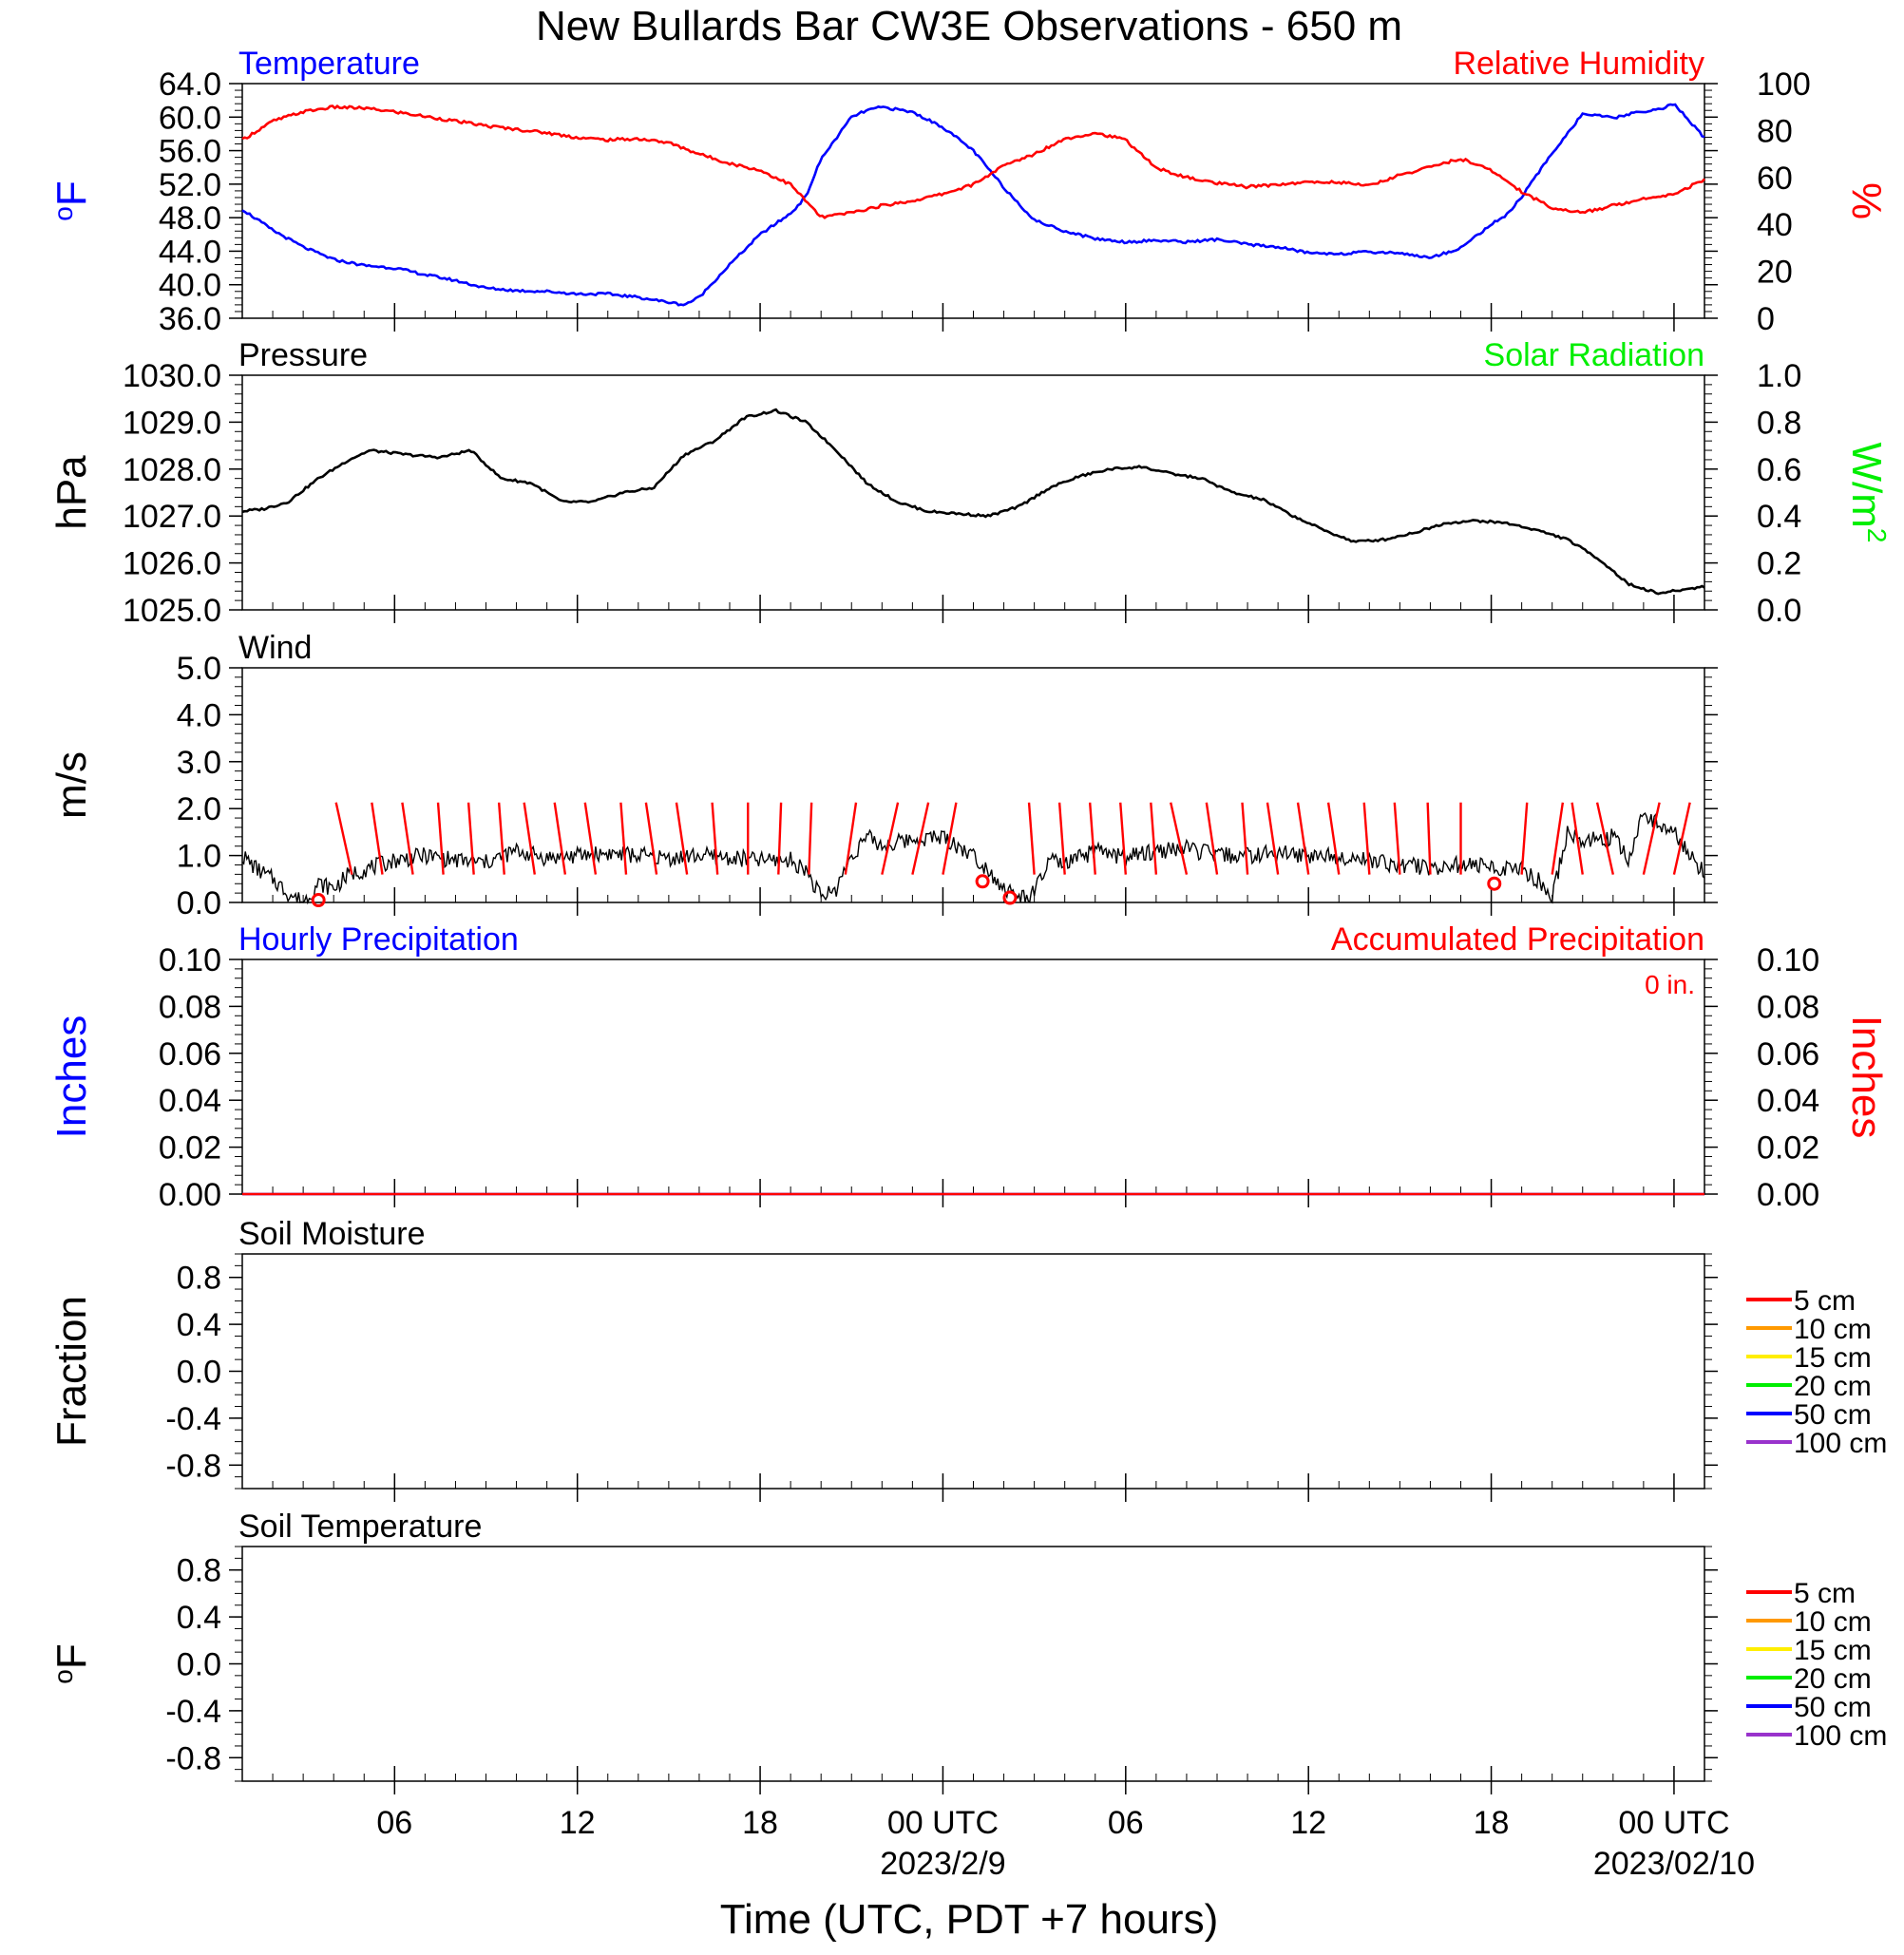  Describe the element at coordinates (360, 1527) in the screenshot. I see `panel-title-left: Soil Temperature` at that location.